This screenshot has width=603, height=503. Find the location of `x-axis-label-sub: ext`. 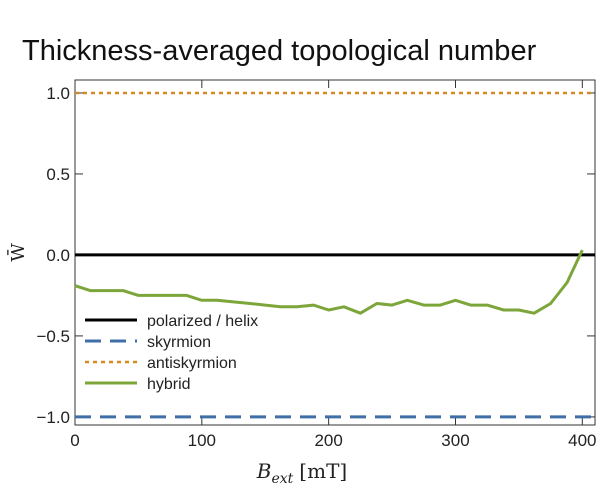

x-axis-label-sub: ext is located at coordinates (282, 479).